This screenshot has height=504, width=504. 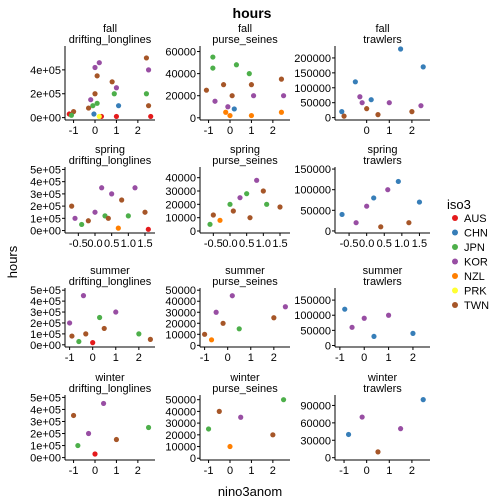 I want to click on legend-item-chn: CHN, so click(x=470, y=234).